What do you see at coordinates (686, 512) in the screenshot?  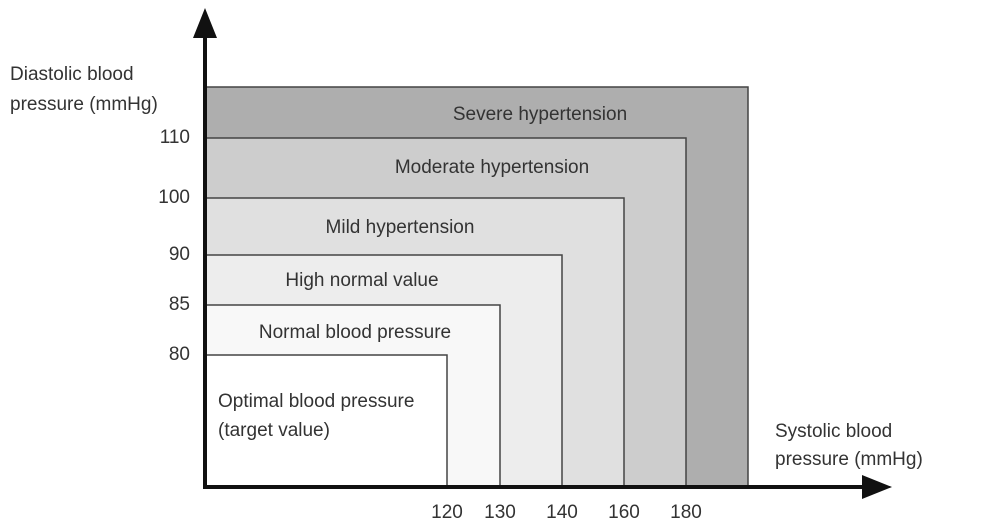 I see `x-tick-label: 180` at bounding box center [686, 512].